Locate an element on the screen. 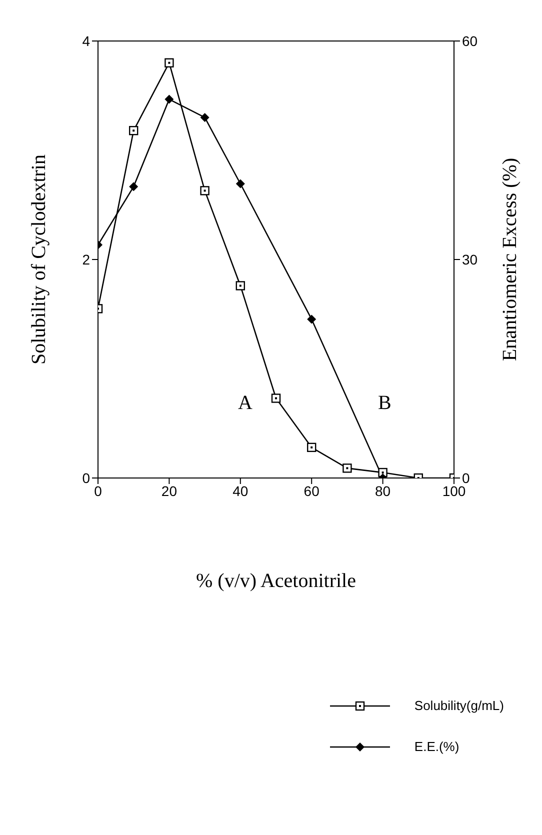 This screenshot has height=835, width=542. y-tick-label: 2 is located at coordinates (86, 259).